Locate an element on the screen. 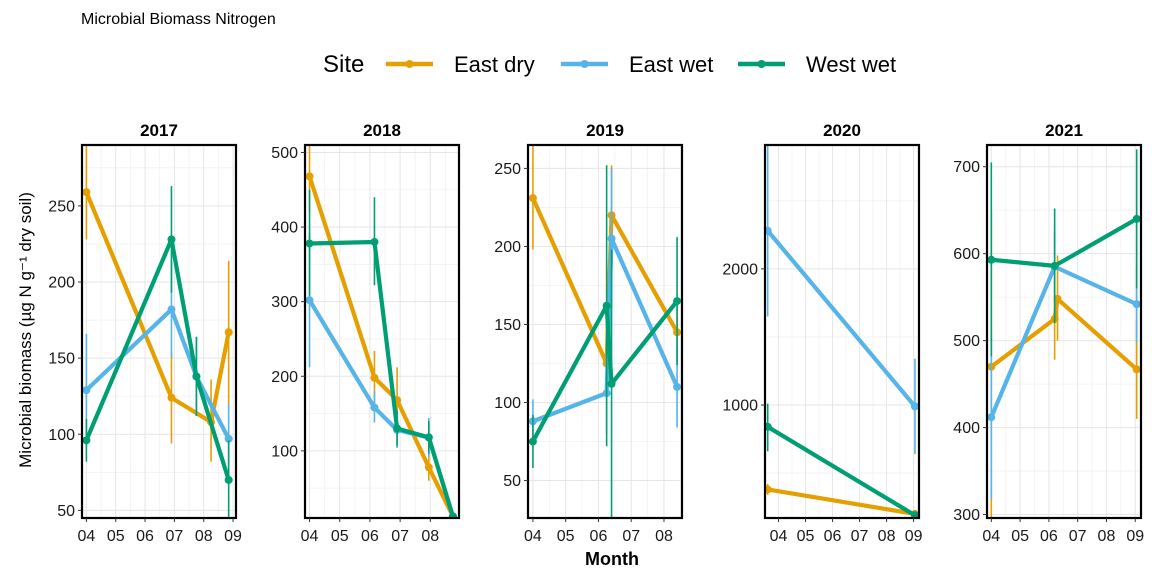  y-tick-label: 700 is located at coordinates (966, 167).